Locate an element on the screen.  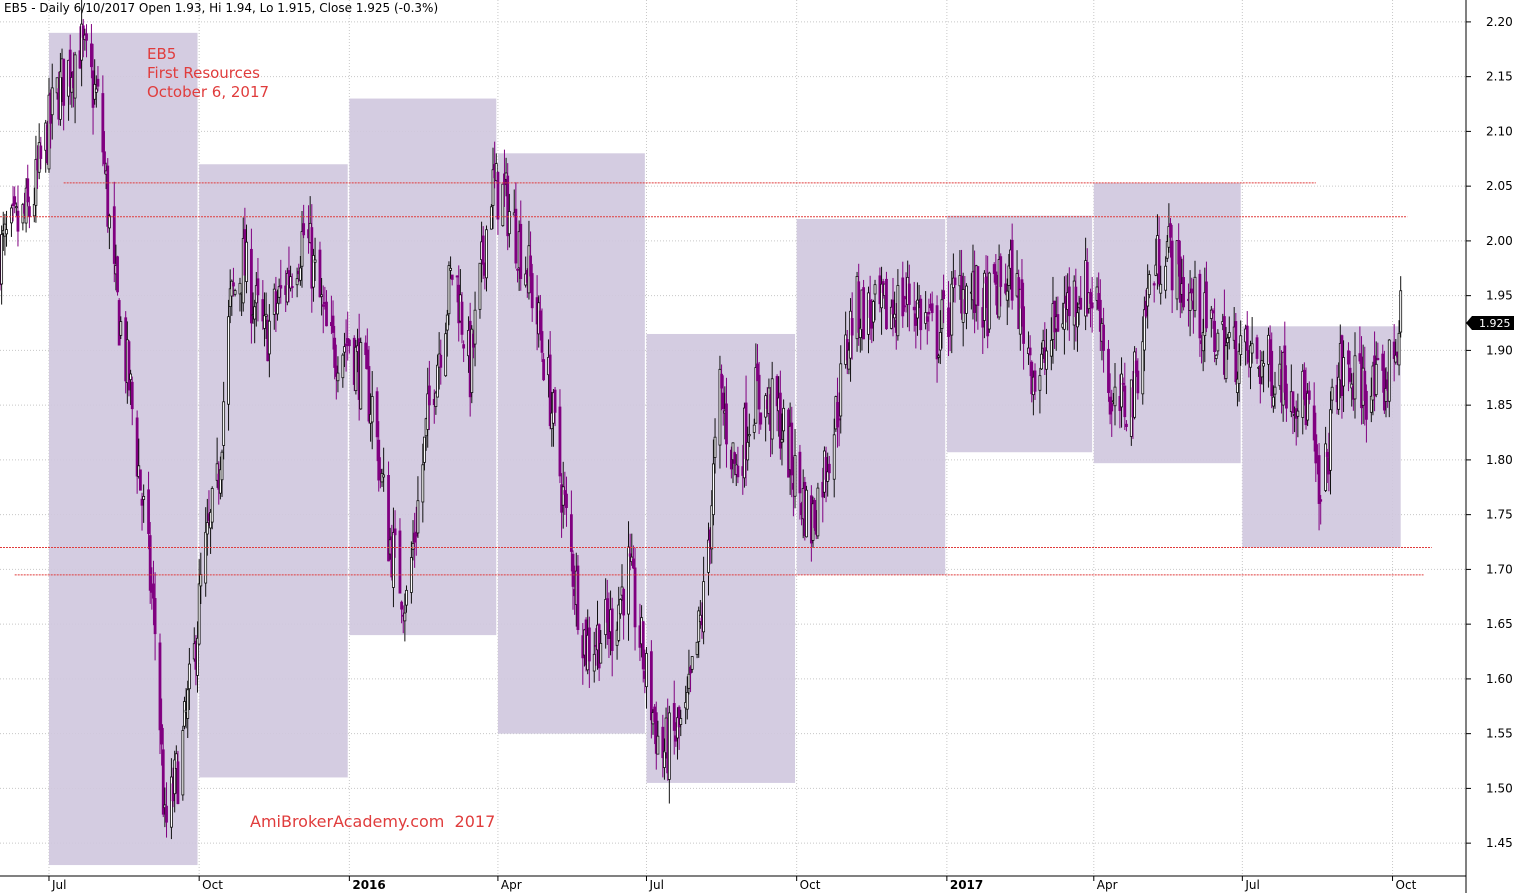
x-tick-label: Oct is located at coordinates (810, 885).